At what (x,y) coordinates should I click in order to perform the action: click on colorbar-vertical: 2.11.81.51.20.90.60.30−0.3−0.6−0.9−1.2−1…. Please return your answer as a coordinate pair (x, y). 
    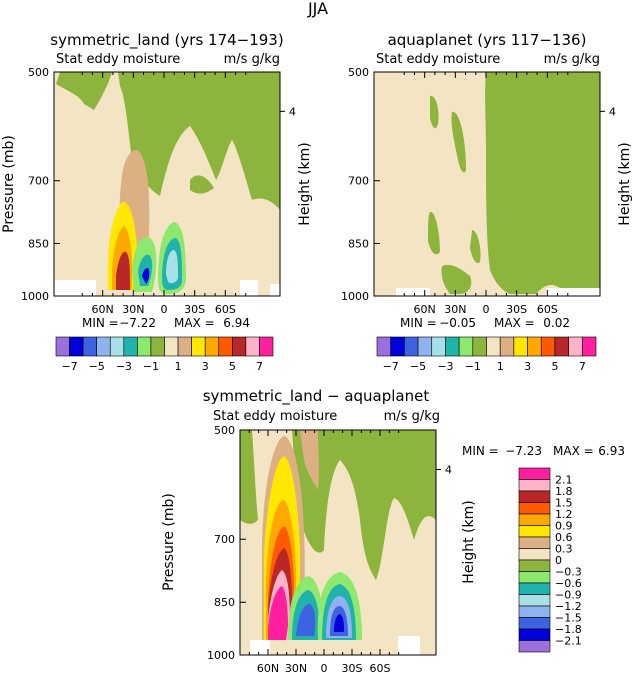
    Looking at the image, I should click on (550, 560).